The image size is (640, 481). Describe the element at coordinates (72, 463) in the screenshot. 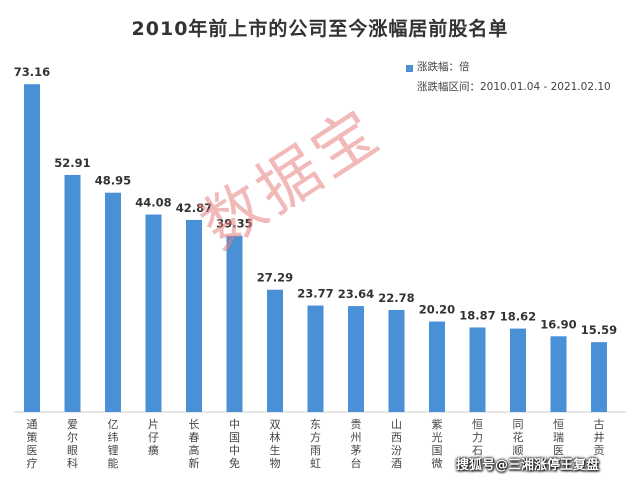

I see `category-label-1-char-3: 科` at that location.